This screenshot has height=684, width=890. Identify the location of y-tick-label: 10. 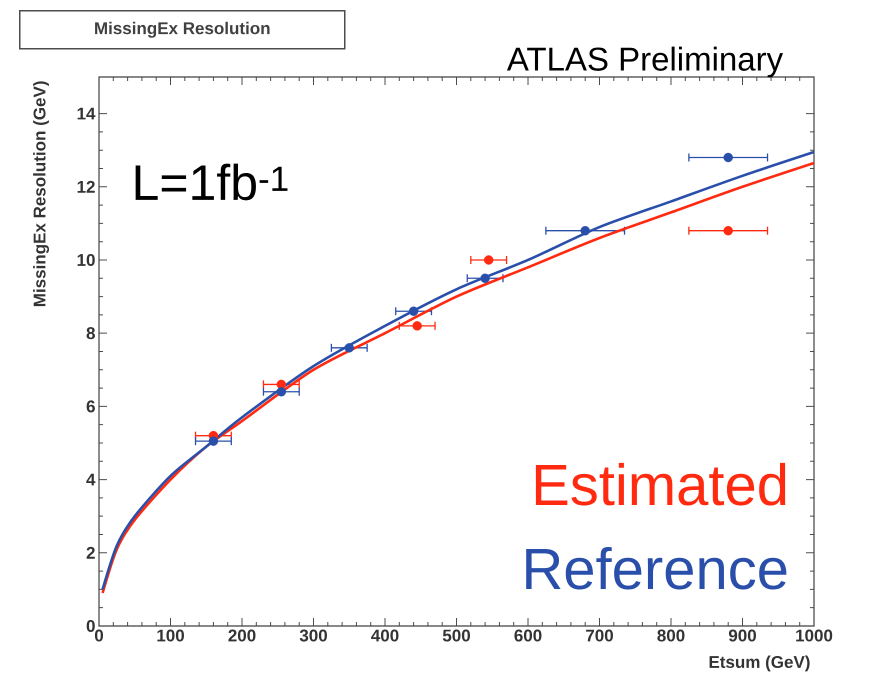
(86, 260).